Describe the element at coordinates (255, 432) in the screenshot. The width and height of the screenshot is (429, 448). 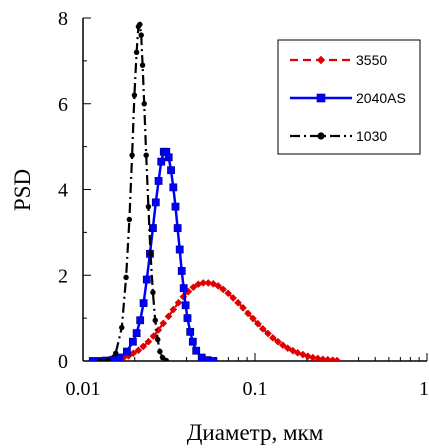
I see `x-axis-title: Диаметр, мкм` at that location.